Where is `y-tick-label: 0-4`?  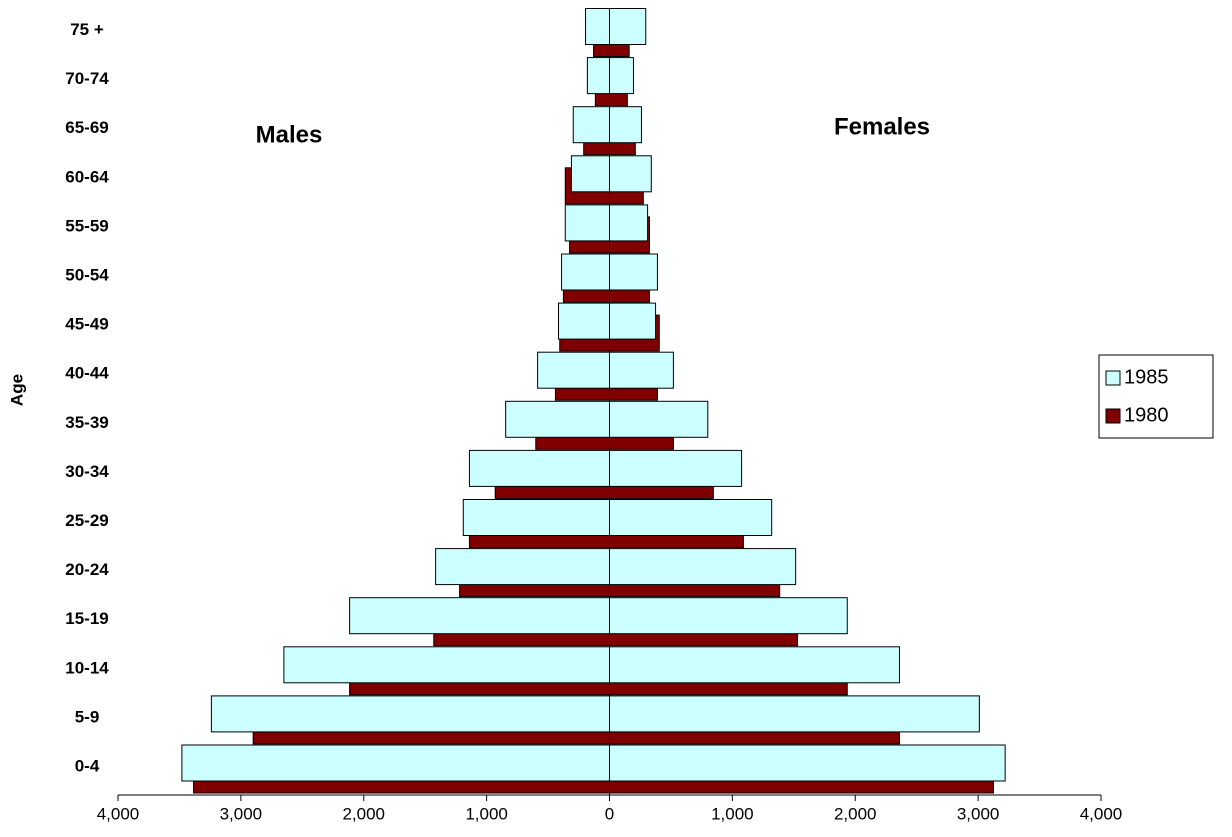
y-tick-label: 0-4 is located at coordinates (87, 765).